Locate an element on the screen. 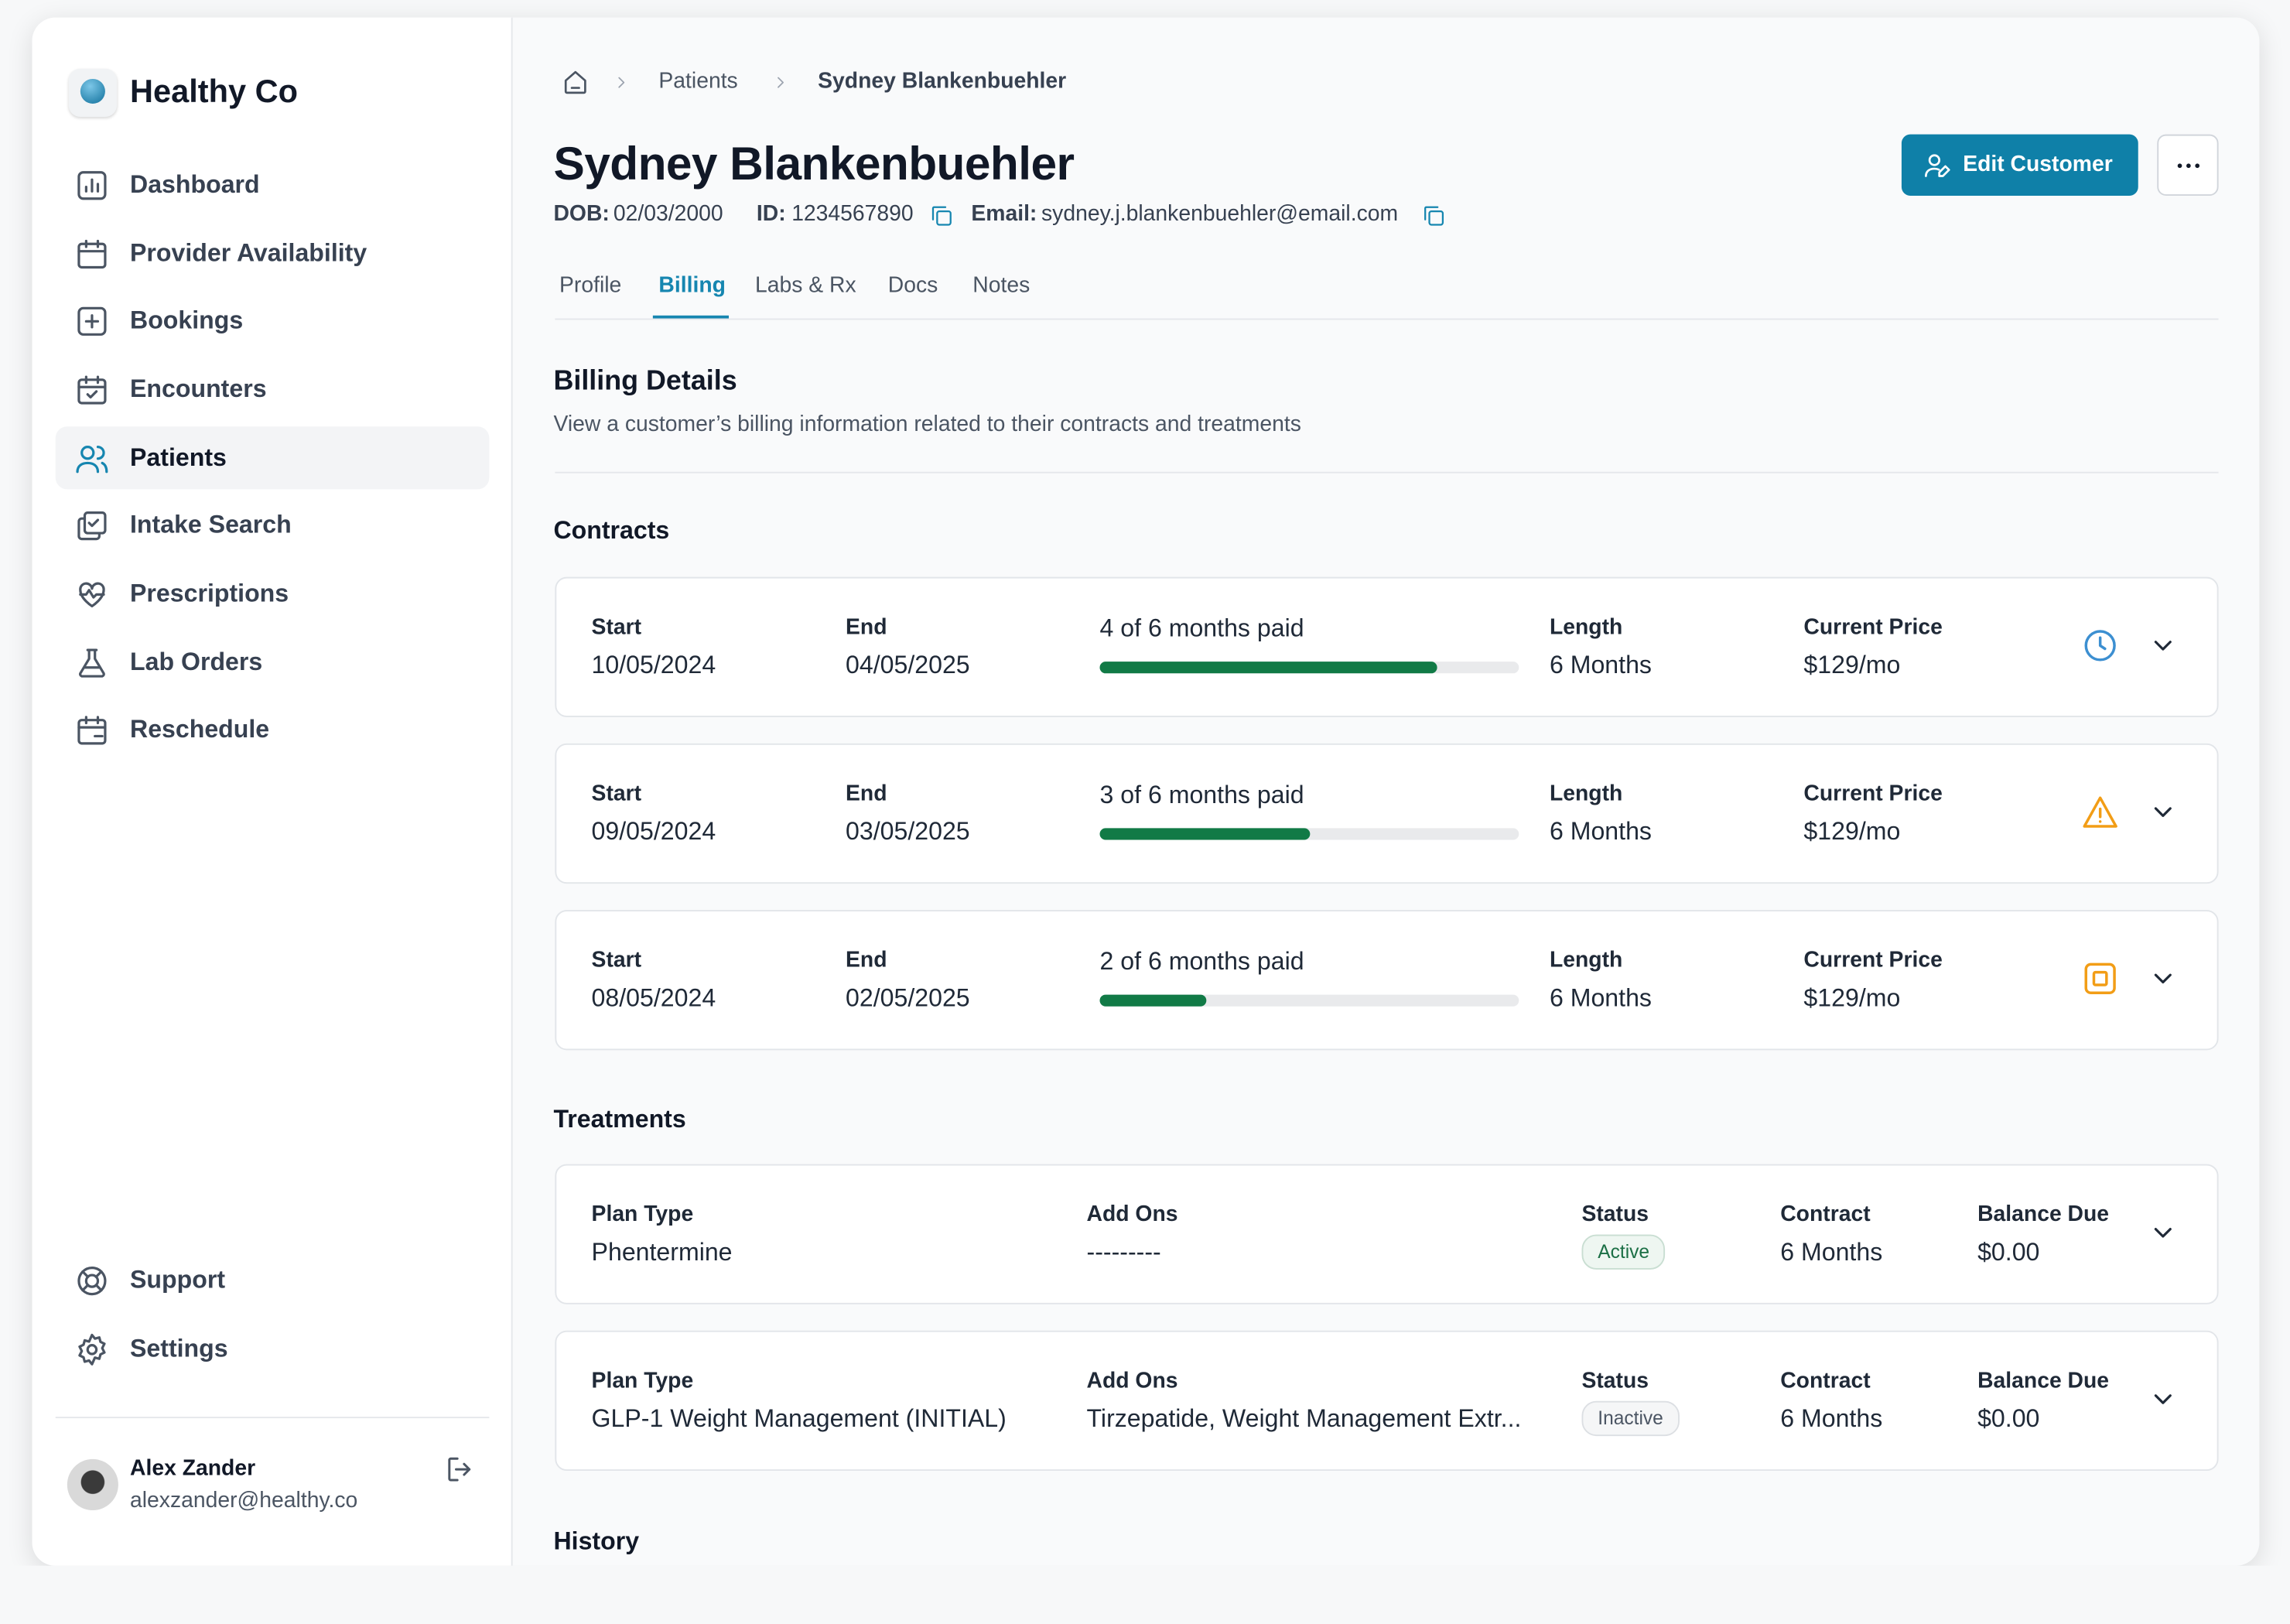  tab-underline is located at coordinates (691, 317).